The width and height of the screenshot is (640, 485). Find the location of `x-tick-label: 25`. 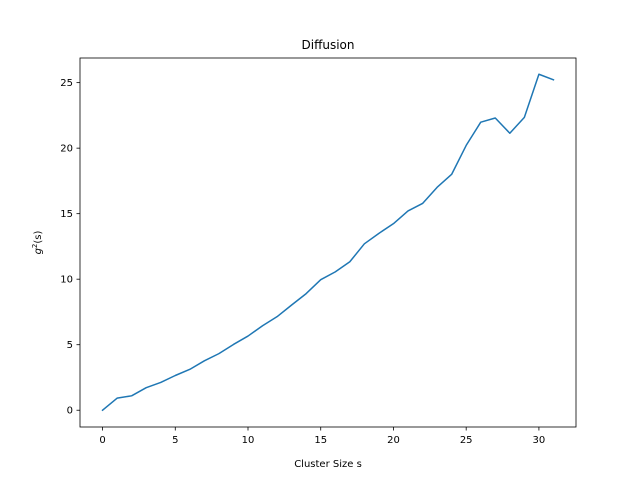

x-tick-label: 25 is located at coordinates (466, 440).